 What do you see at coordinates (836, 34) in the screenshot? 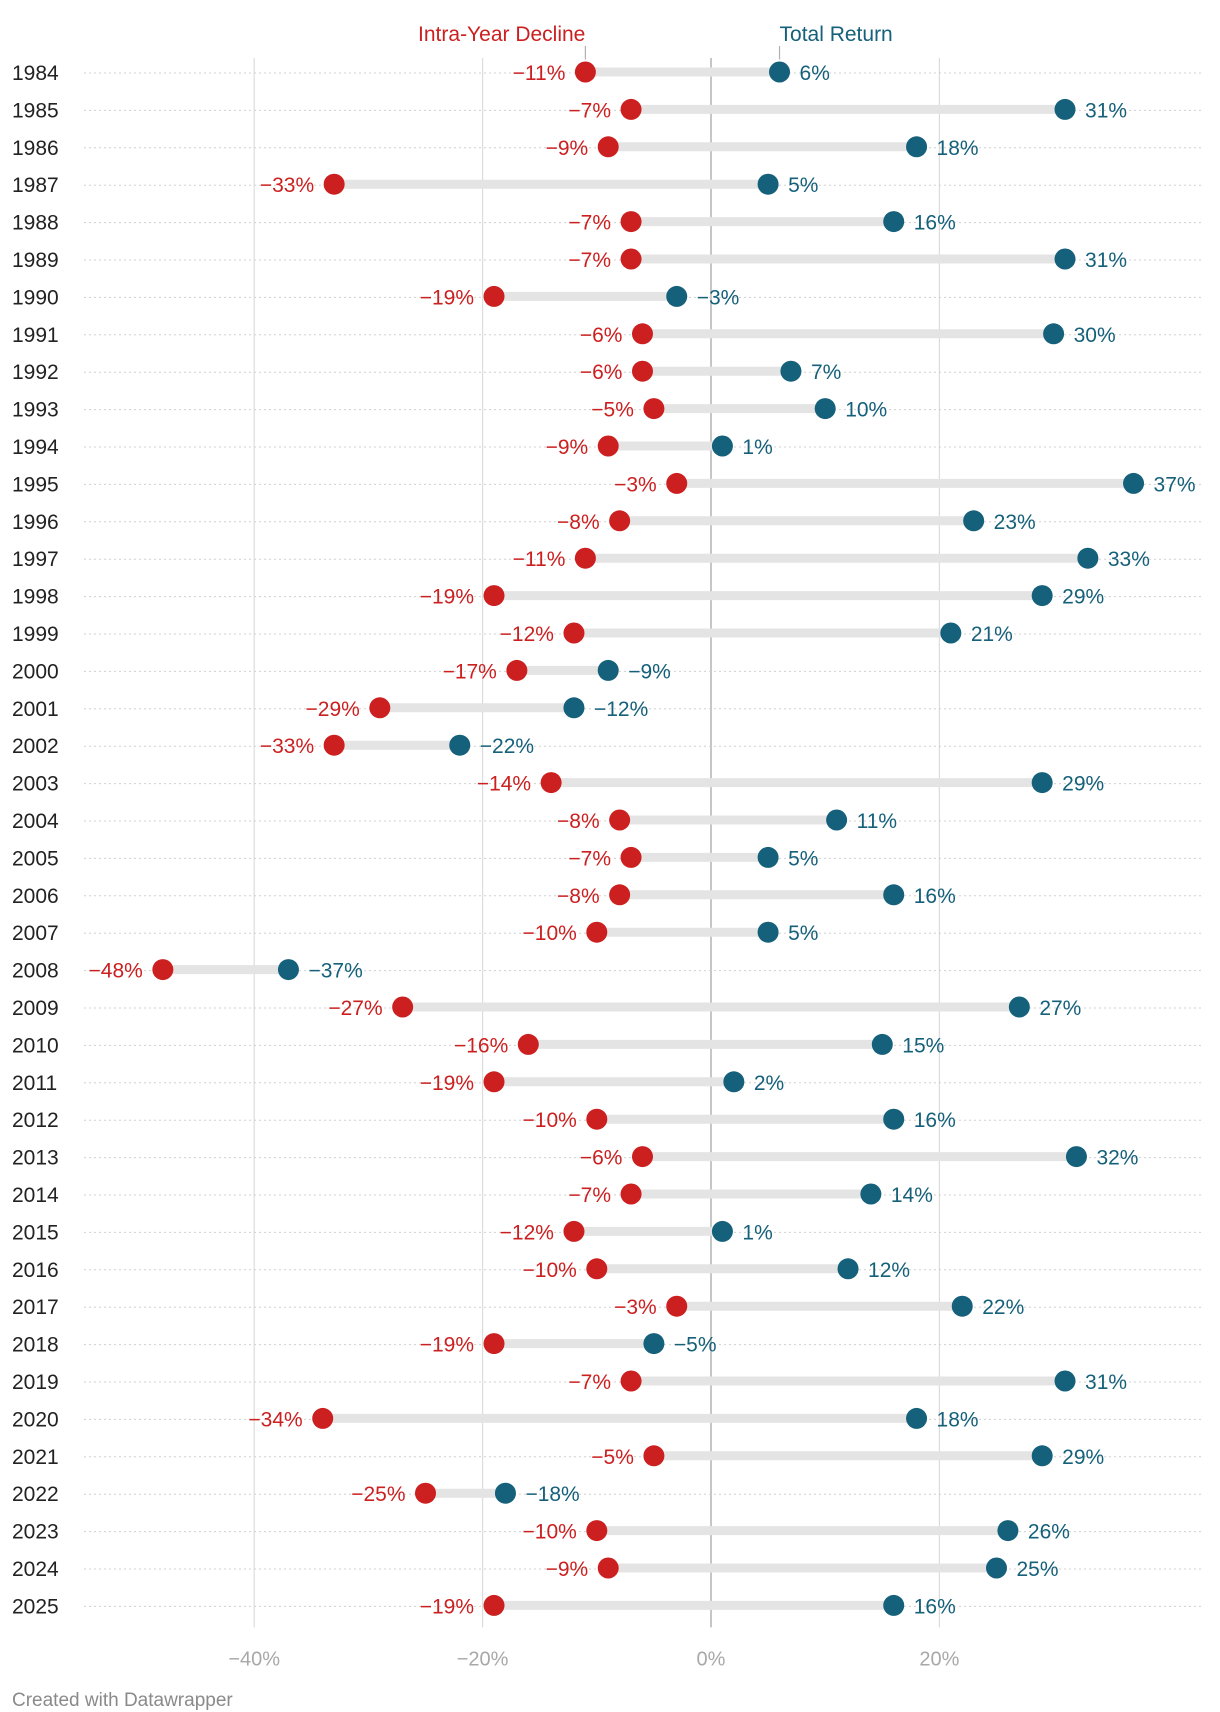
I see `legend-return: Total Return` at bounding box center [836, 34].